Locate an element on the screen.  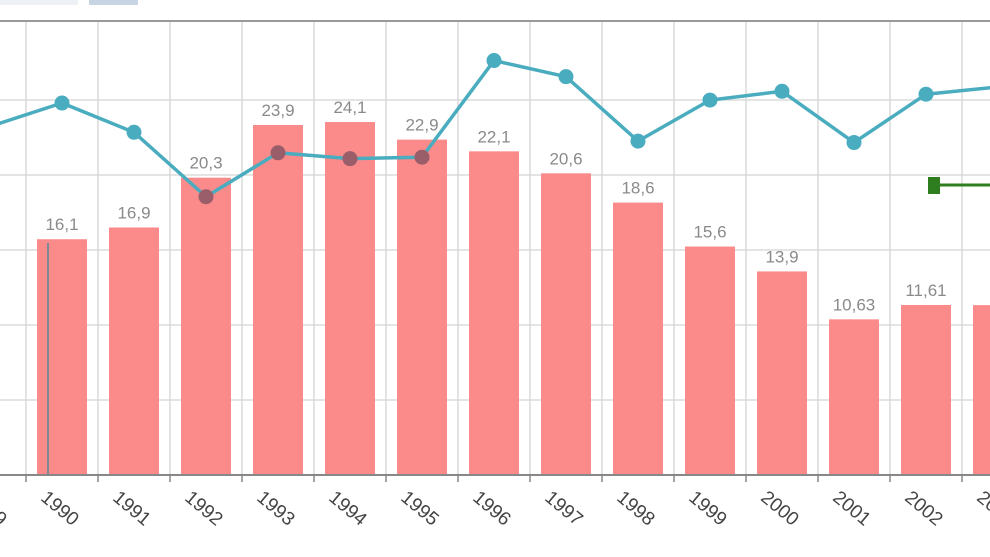
bar-1994 is located at coordinates (350, 299).